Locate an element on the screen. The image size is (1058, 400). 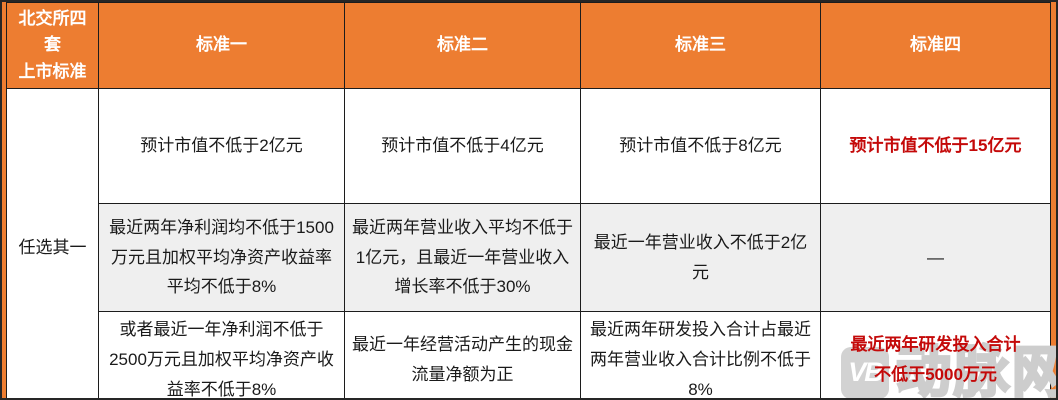
header-standard-4: 标准四 is located at coordinates (935, 46).